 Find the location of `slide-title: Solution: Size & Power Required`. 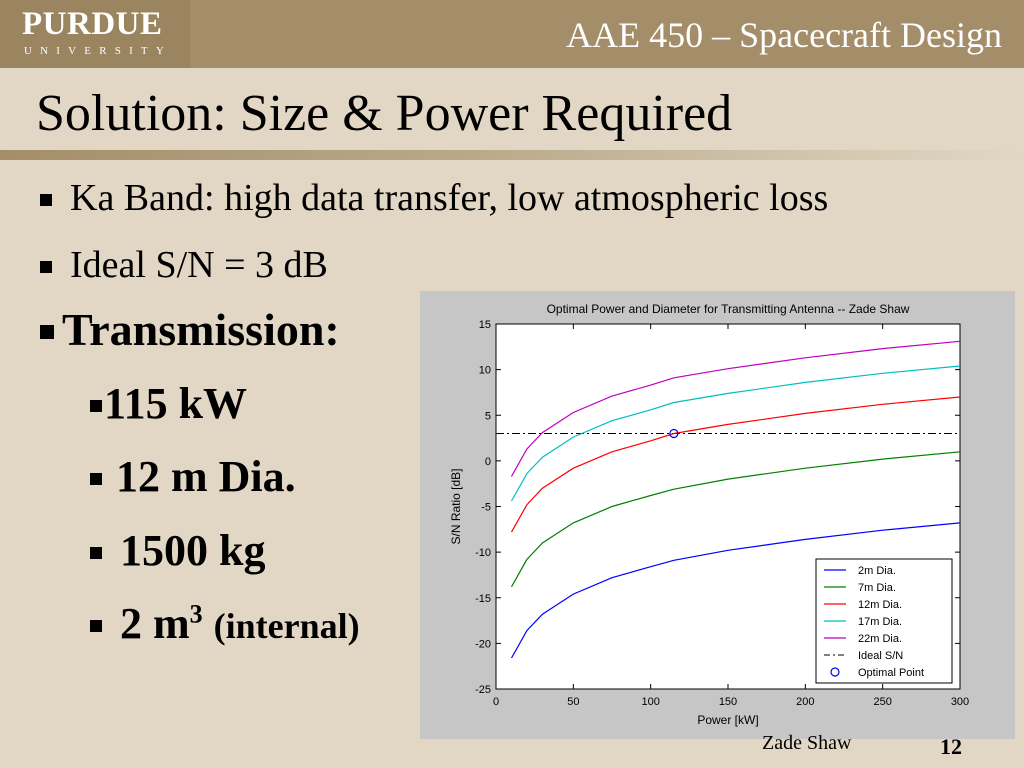

slide-title: Solution: Size & Power Required is located at coordinates (384, 113).